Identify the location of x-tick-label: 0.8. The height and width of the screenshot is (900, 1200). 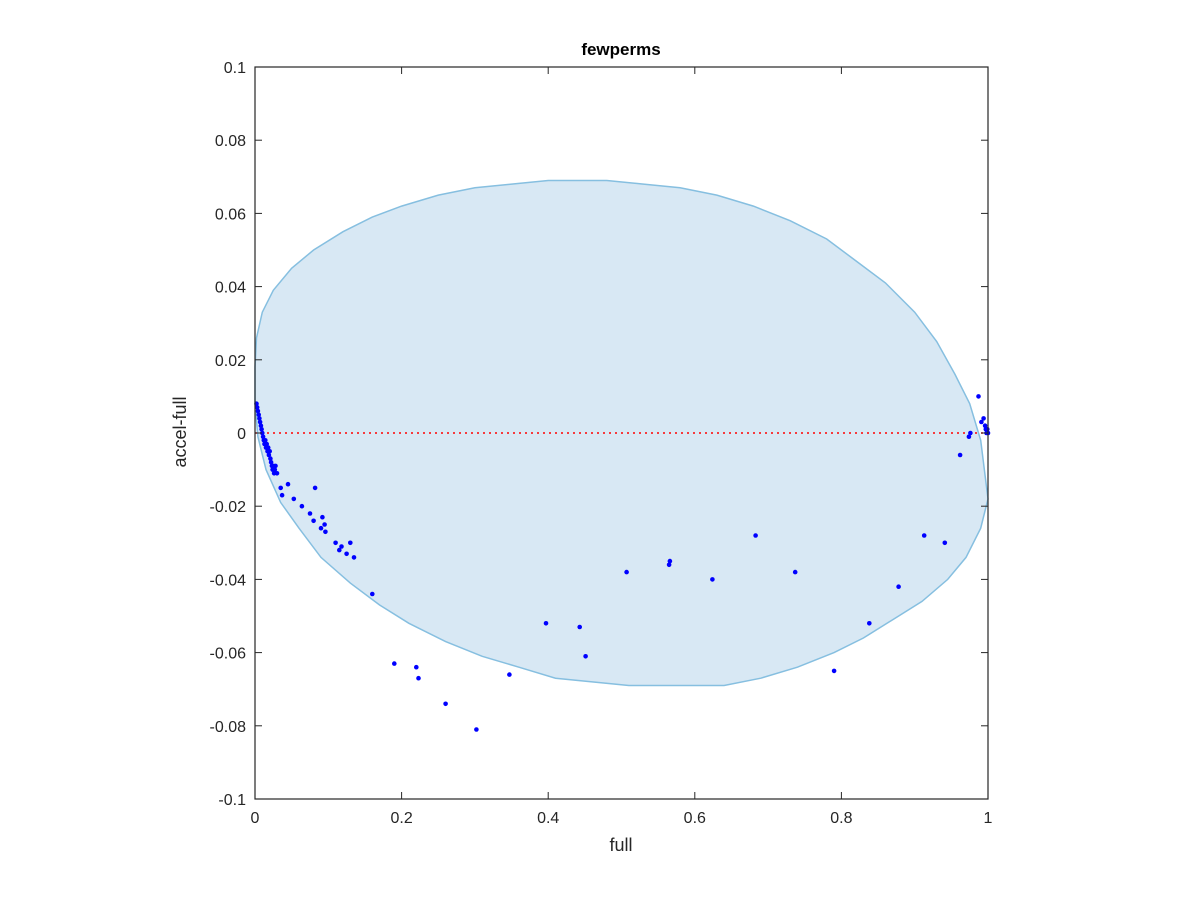
(841, 818).